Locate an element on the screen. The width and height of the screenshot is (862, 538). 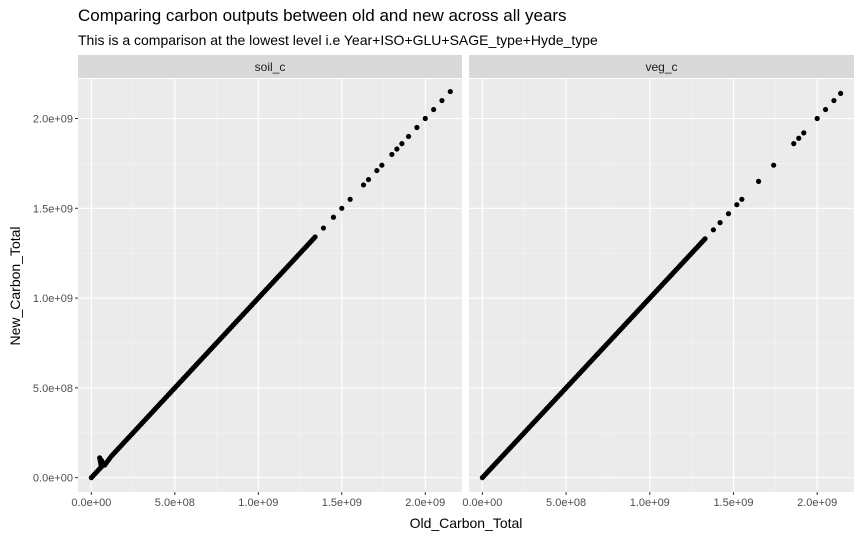
y-tick-label: 2.0e+09 is located at coordinates (53, 120).